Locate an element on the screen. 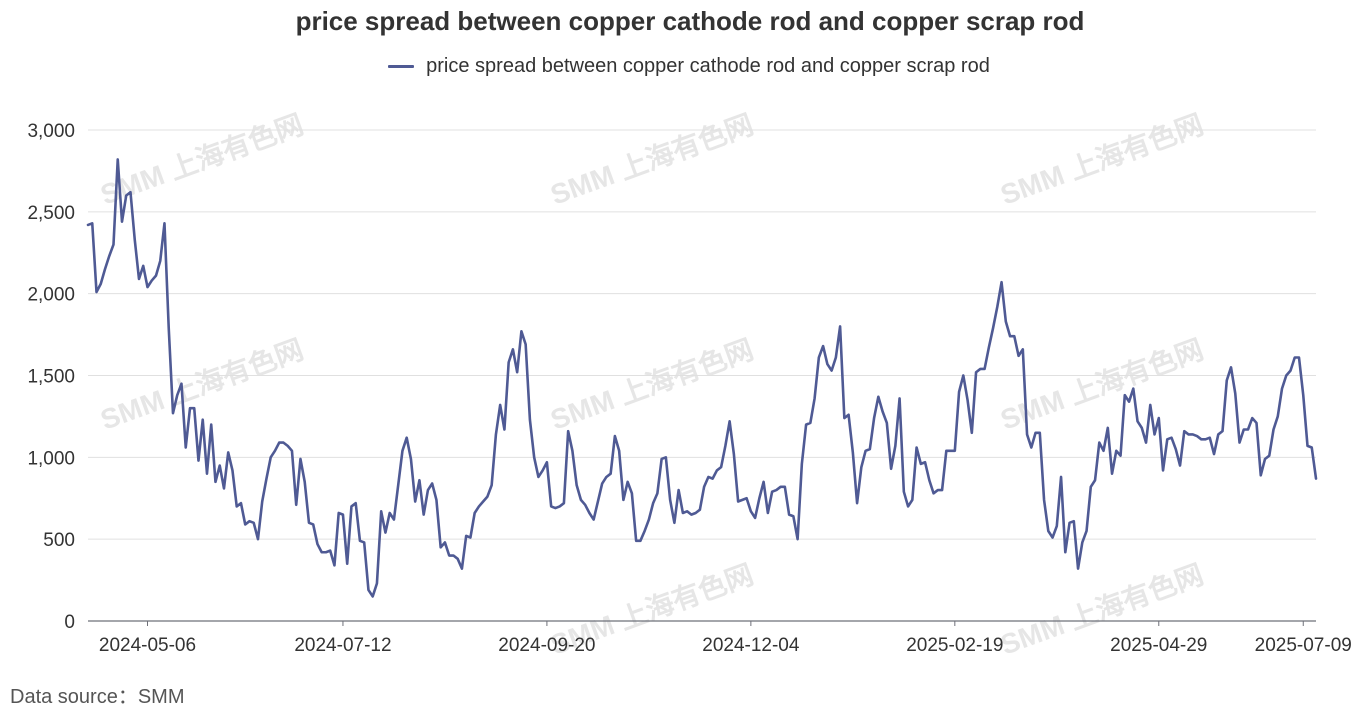 The height and width of the screenshot is (709, 1352). x-tick-label: 2025-02-19 is located at coordinates (954, 645).